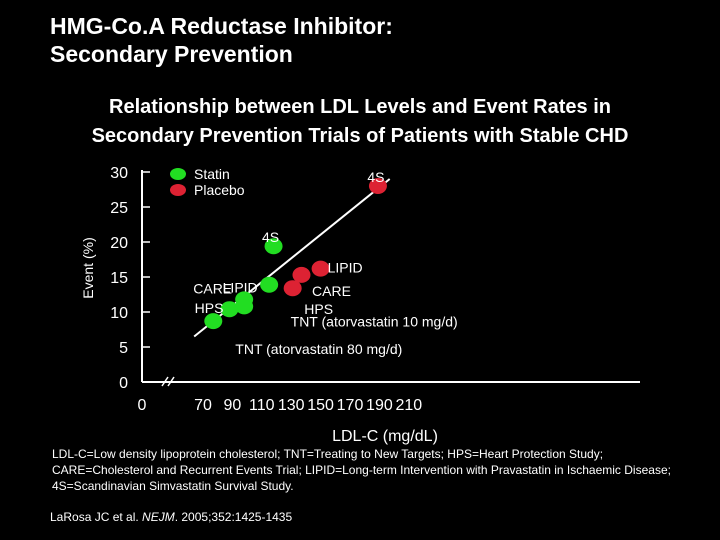  I want to click on x-tick-label: 170, so click(350, 405).